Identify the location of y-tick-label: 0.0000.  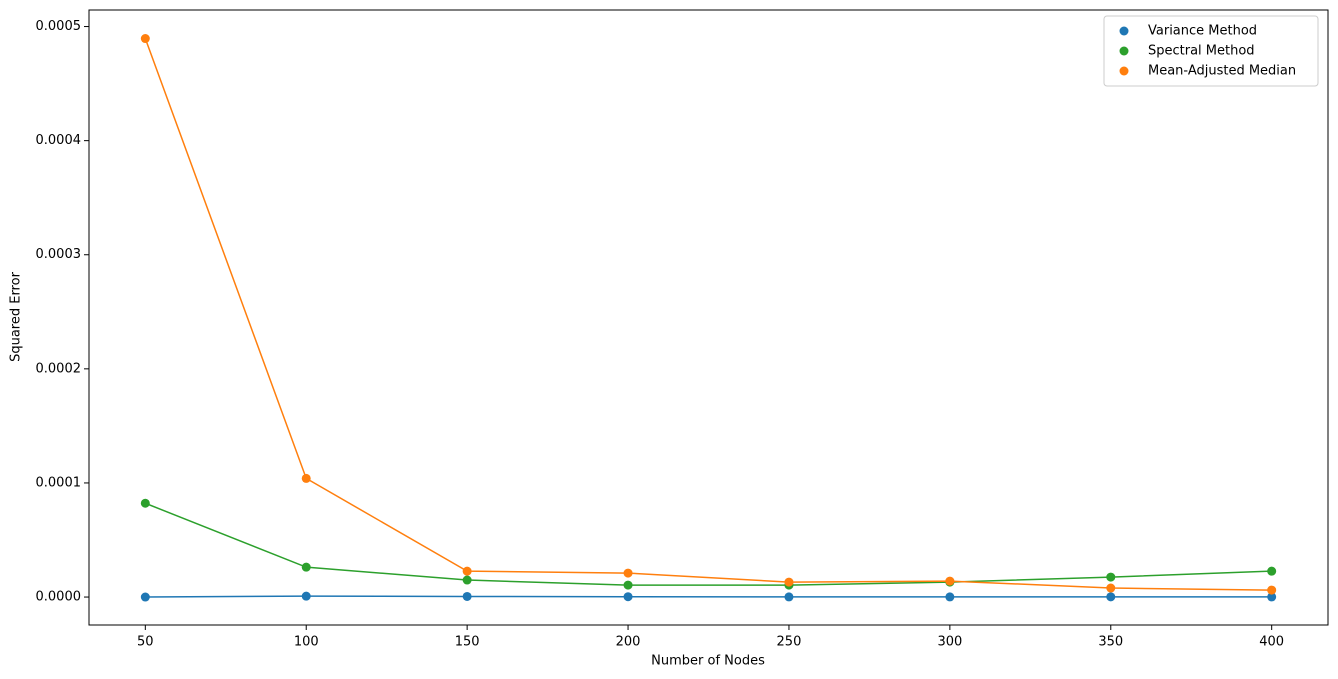
(59, 597).